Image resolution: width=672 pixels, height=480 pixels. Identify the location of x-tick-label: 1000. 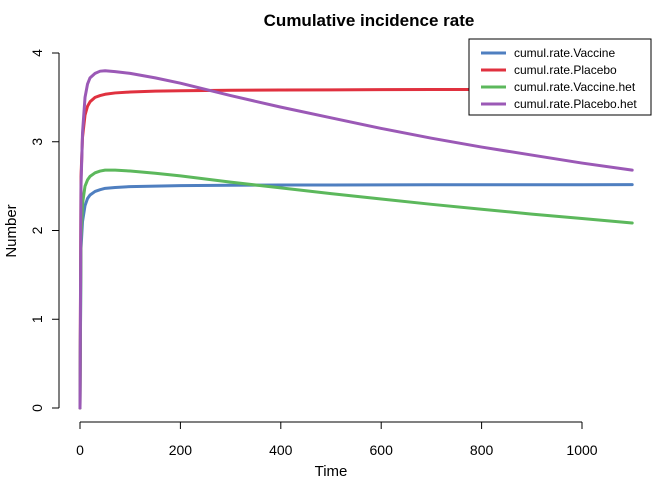
(581, 450).